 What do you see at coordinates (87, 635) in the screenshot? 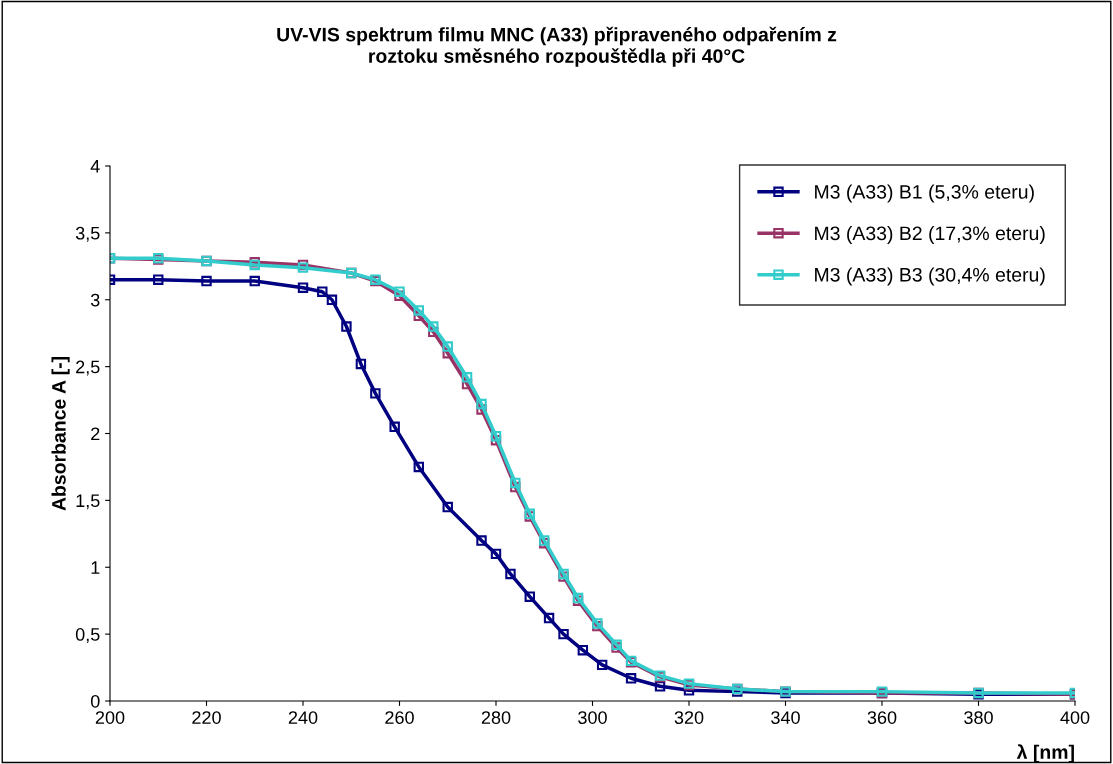
I see `y-tick-label: 0,5` at bounding box center [87, 635].